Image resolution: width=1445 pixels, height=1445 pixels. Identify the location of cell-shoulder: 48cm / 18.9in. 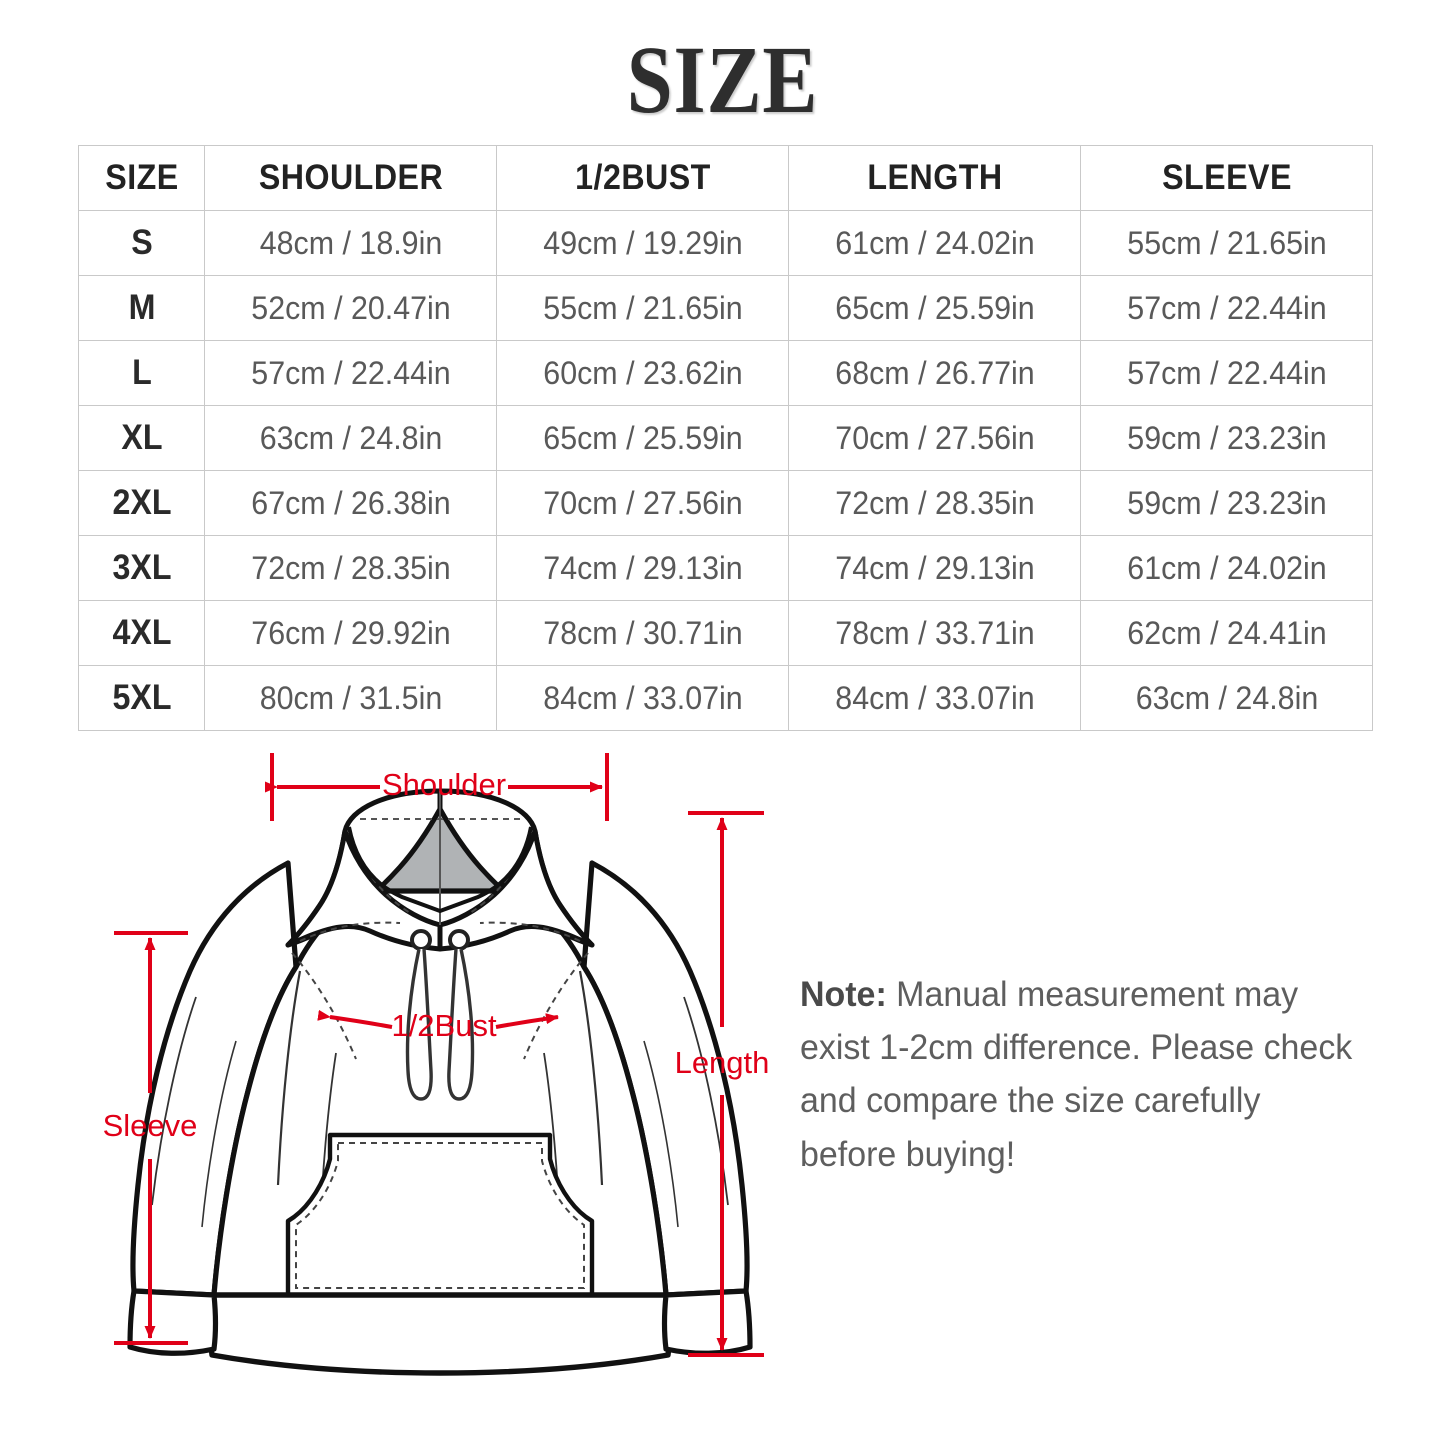
(350, 243).